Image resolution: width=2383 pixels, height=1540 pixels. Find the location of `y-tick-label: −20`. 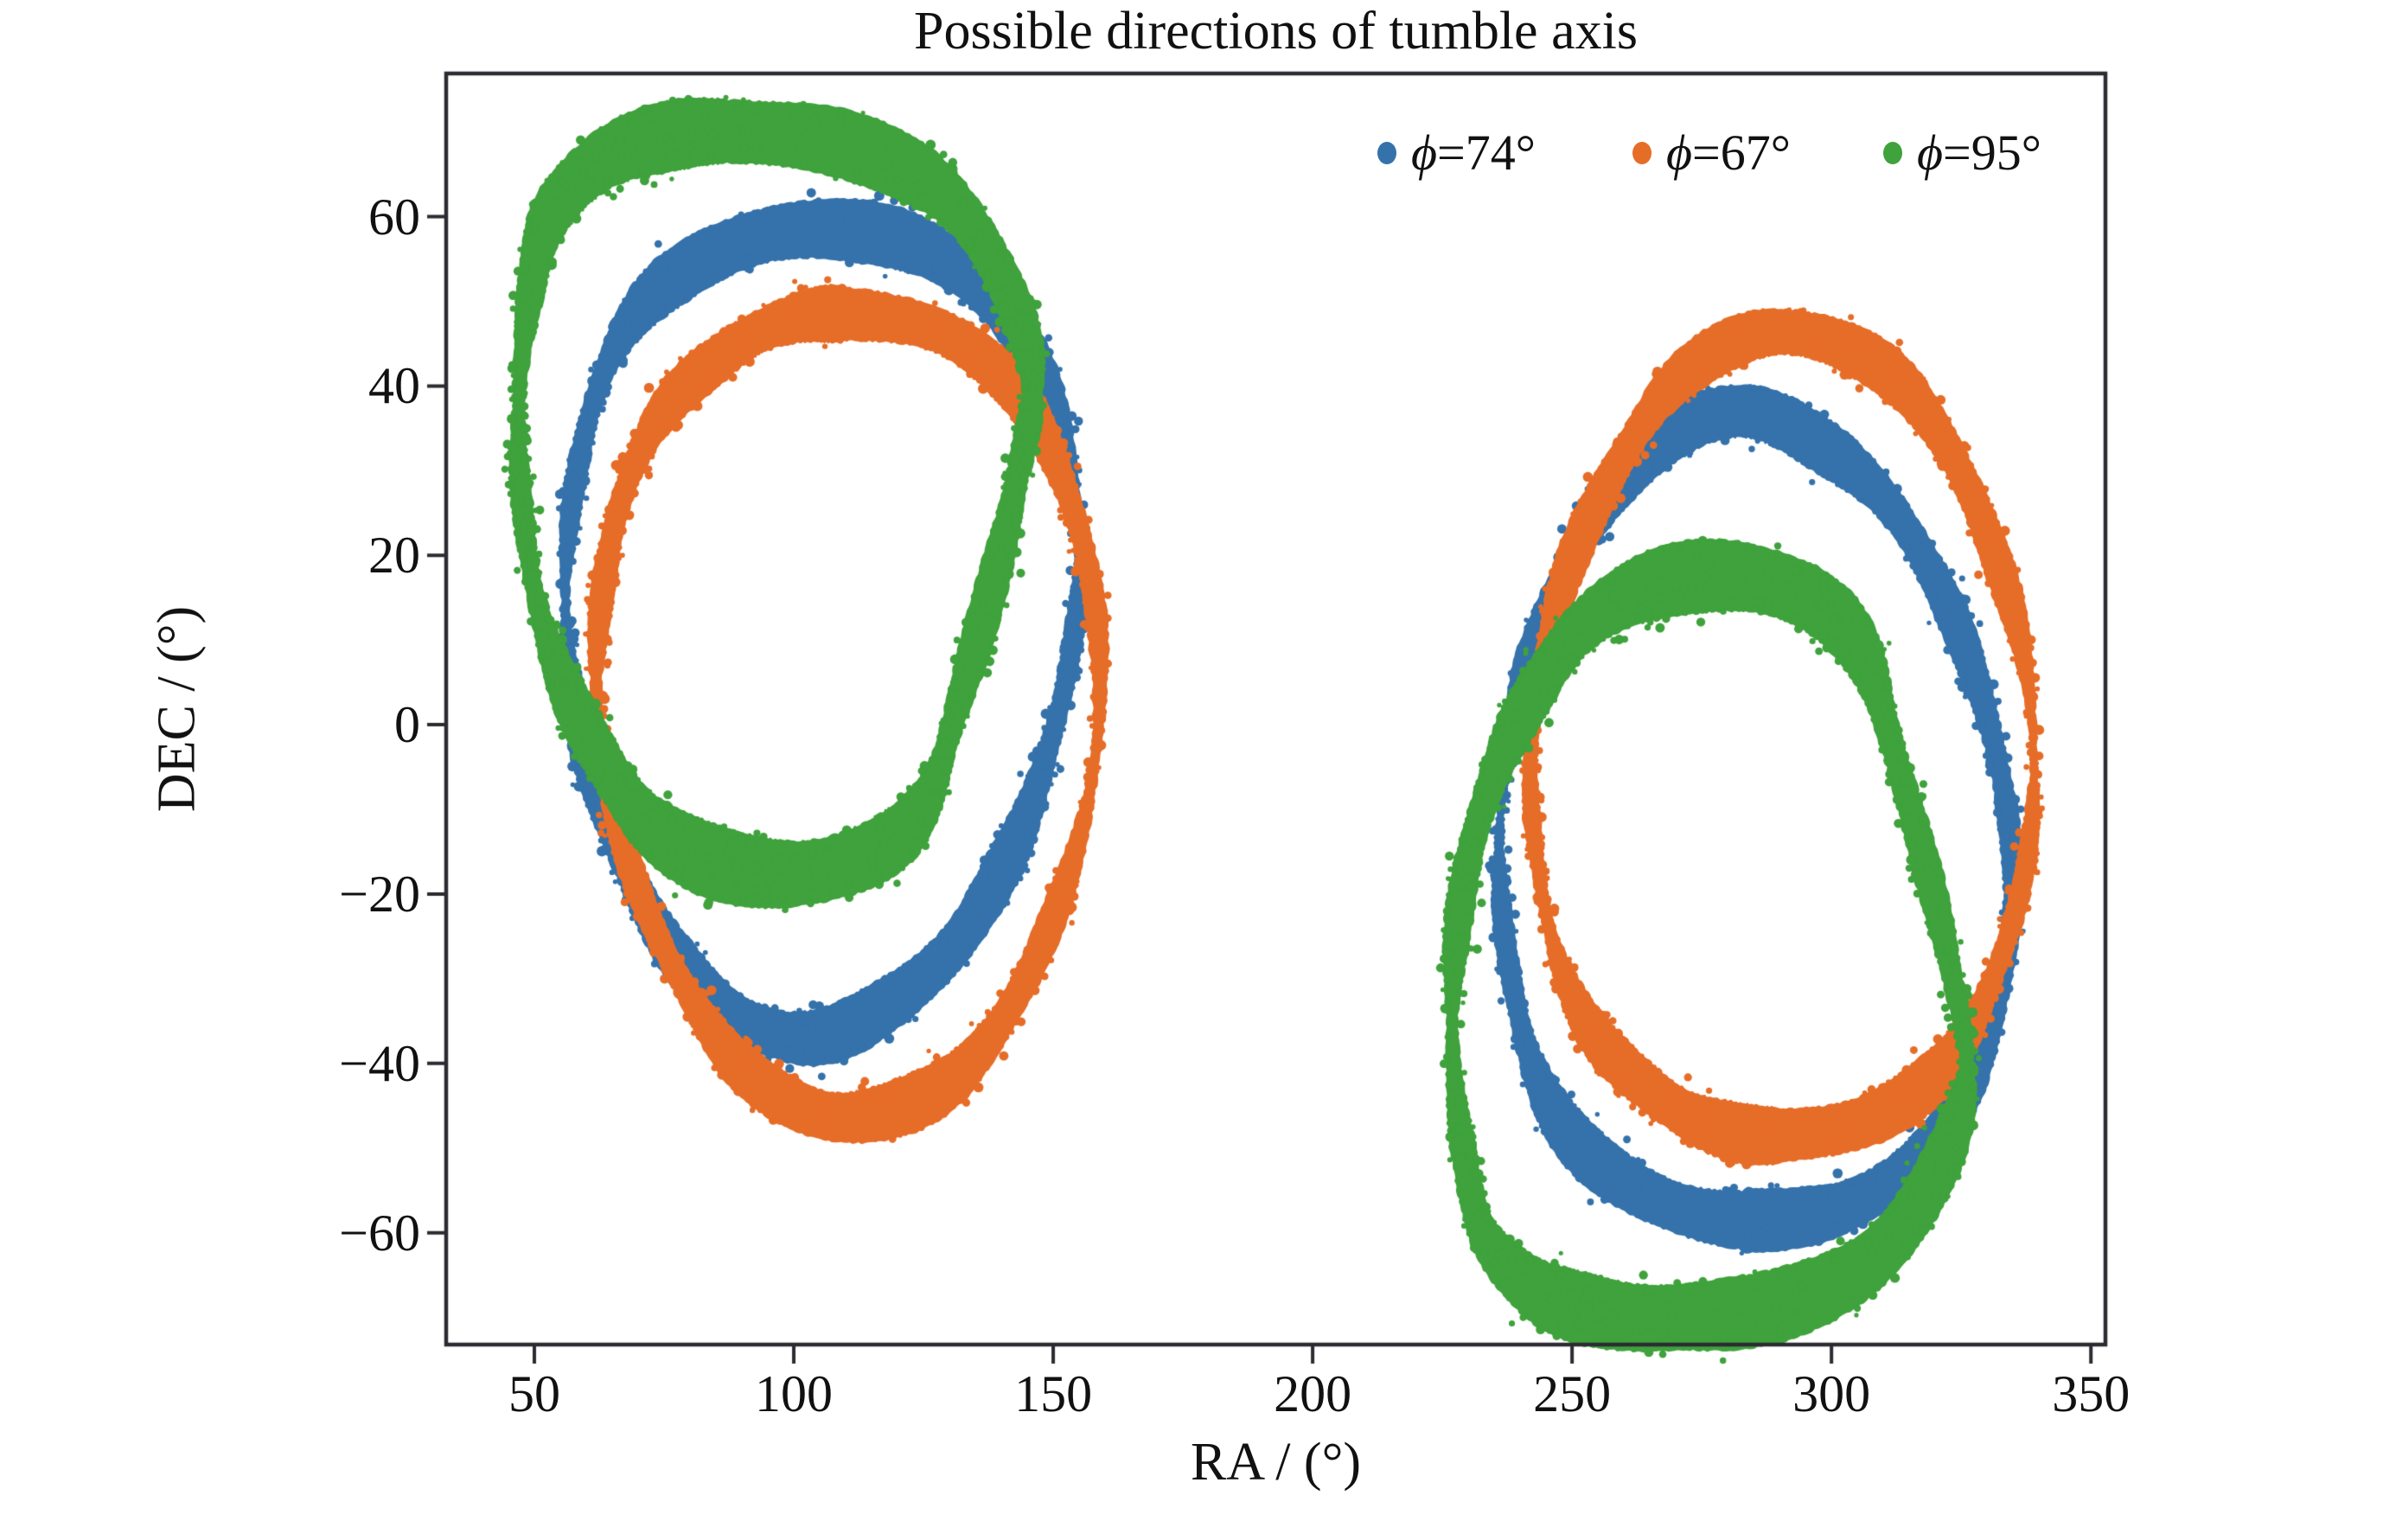

y-tick-label: −20 is located at coordinates (379, 894).